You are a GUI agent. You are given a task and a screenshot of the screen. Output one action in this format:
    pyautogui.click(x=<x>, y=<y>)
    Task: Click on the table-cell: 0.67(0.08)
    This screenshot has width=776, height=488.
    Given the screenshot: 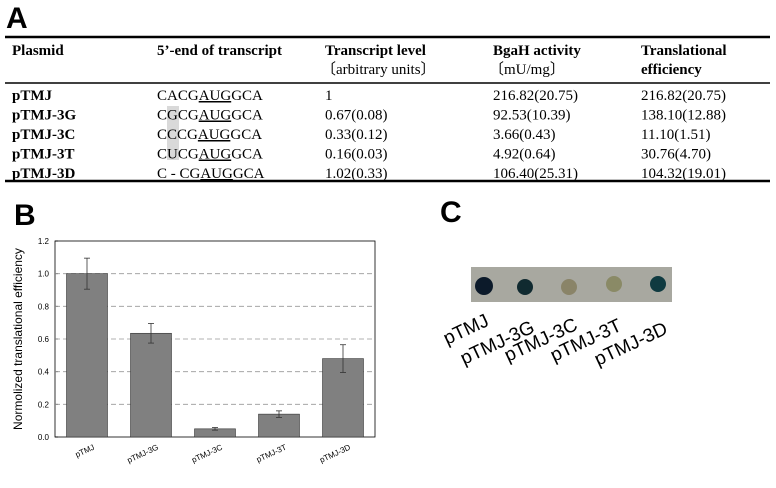 What is the action you would take?
    pyautogui.click(x=356, y=116)
    